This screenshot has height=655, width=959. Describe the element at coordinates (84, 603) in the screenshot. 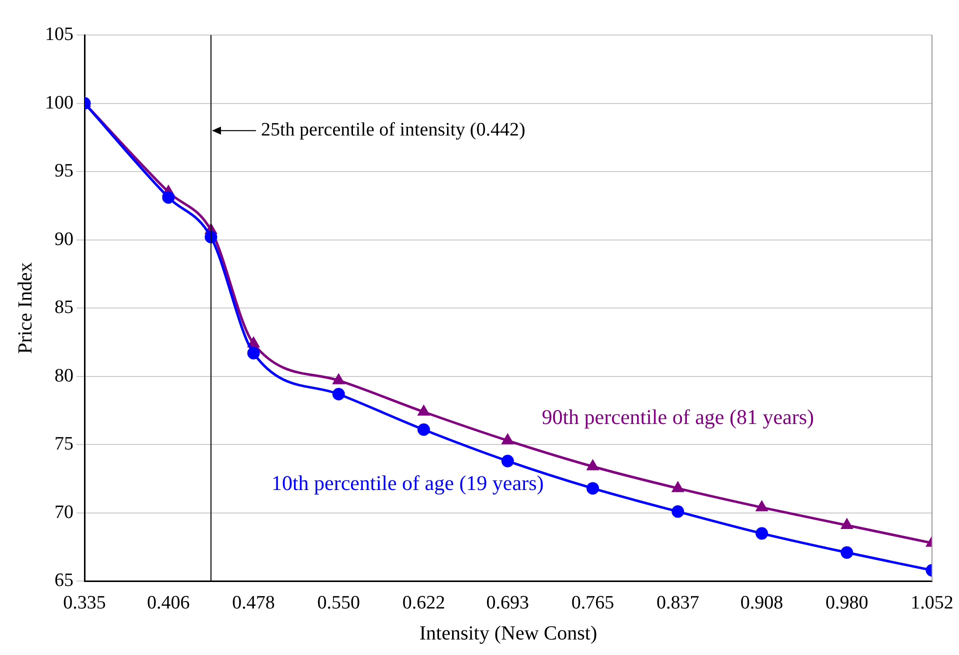

I see `x-tick-label: 0.335` at that location.